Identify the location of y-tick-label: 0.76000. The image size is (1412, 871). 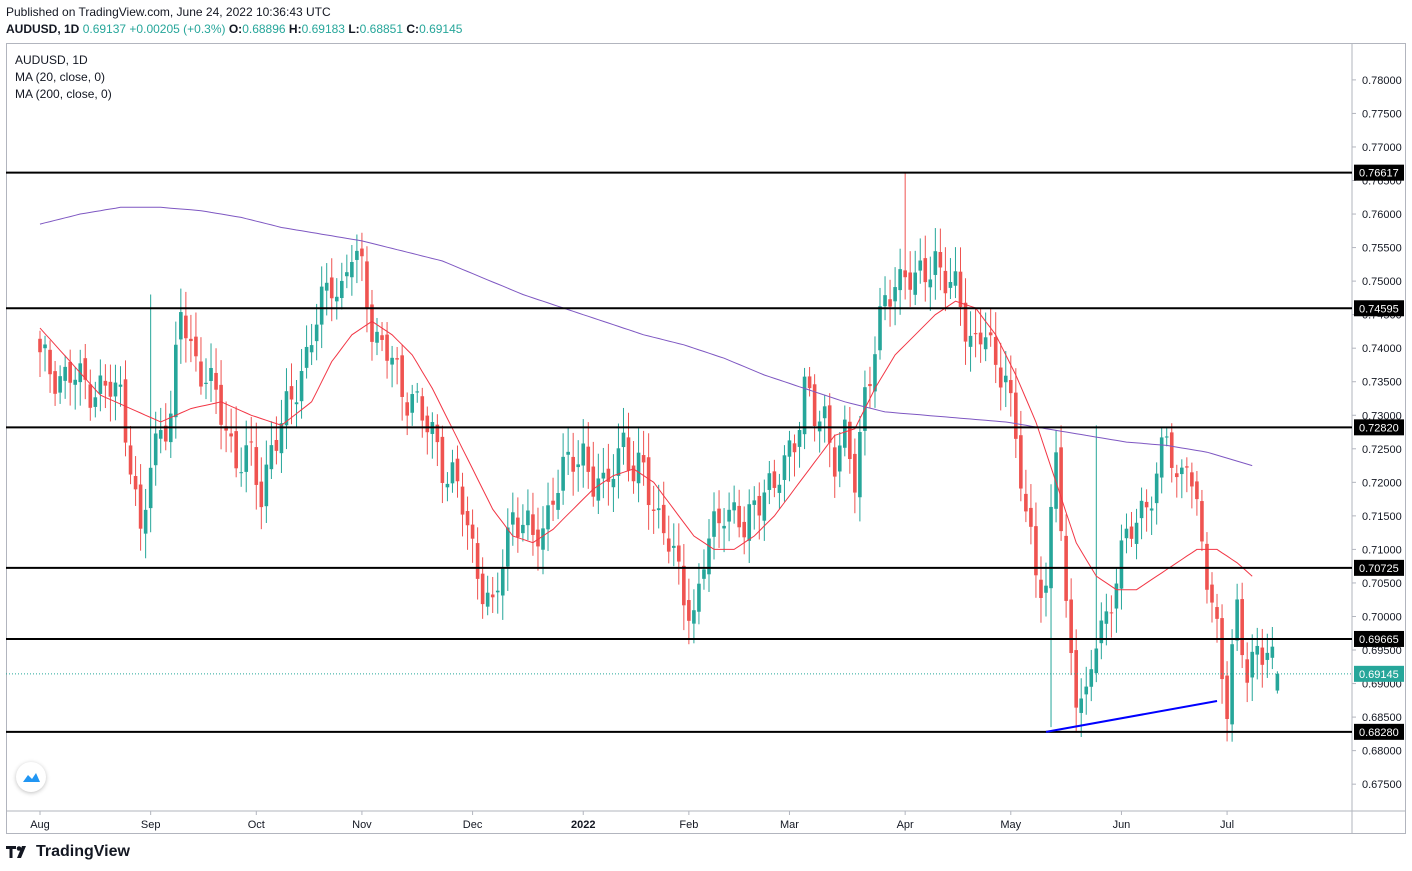
(1382, 215).